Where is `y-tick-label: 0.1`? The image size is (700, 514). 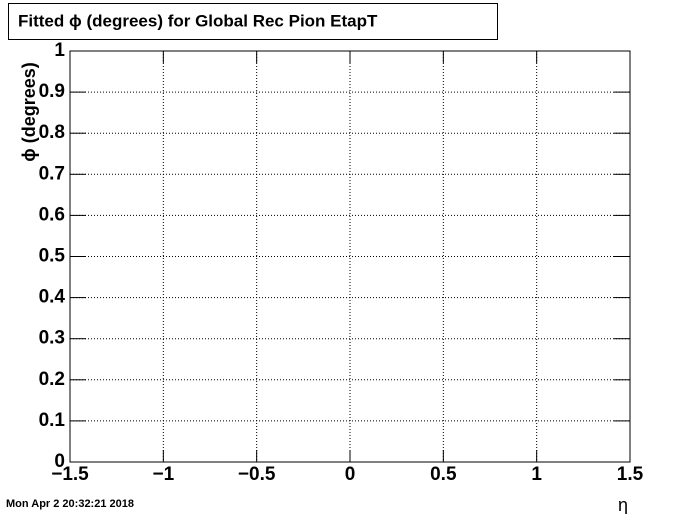 y-tick-label: 0.1 is located at coordinates (52, 420).